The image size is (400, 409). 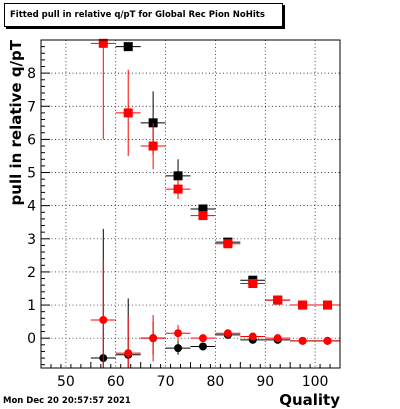 I want to click on y-tick-label: 4, so click(x=31, y=207).